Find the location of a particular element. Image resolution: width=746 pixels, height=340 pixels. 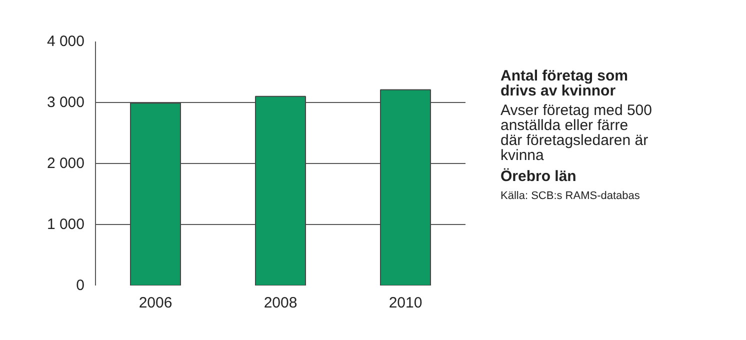

text: Källa: SCB:s RAMS-databas is located at coordinates (570, 196).